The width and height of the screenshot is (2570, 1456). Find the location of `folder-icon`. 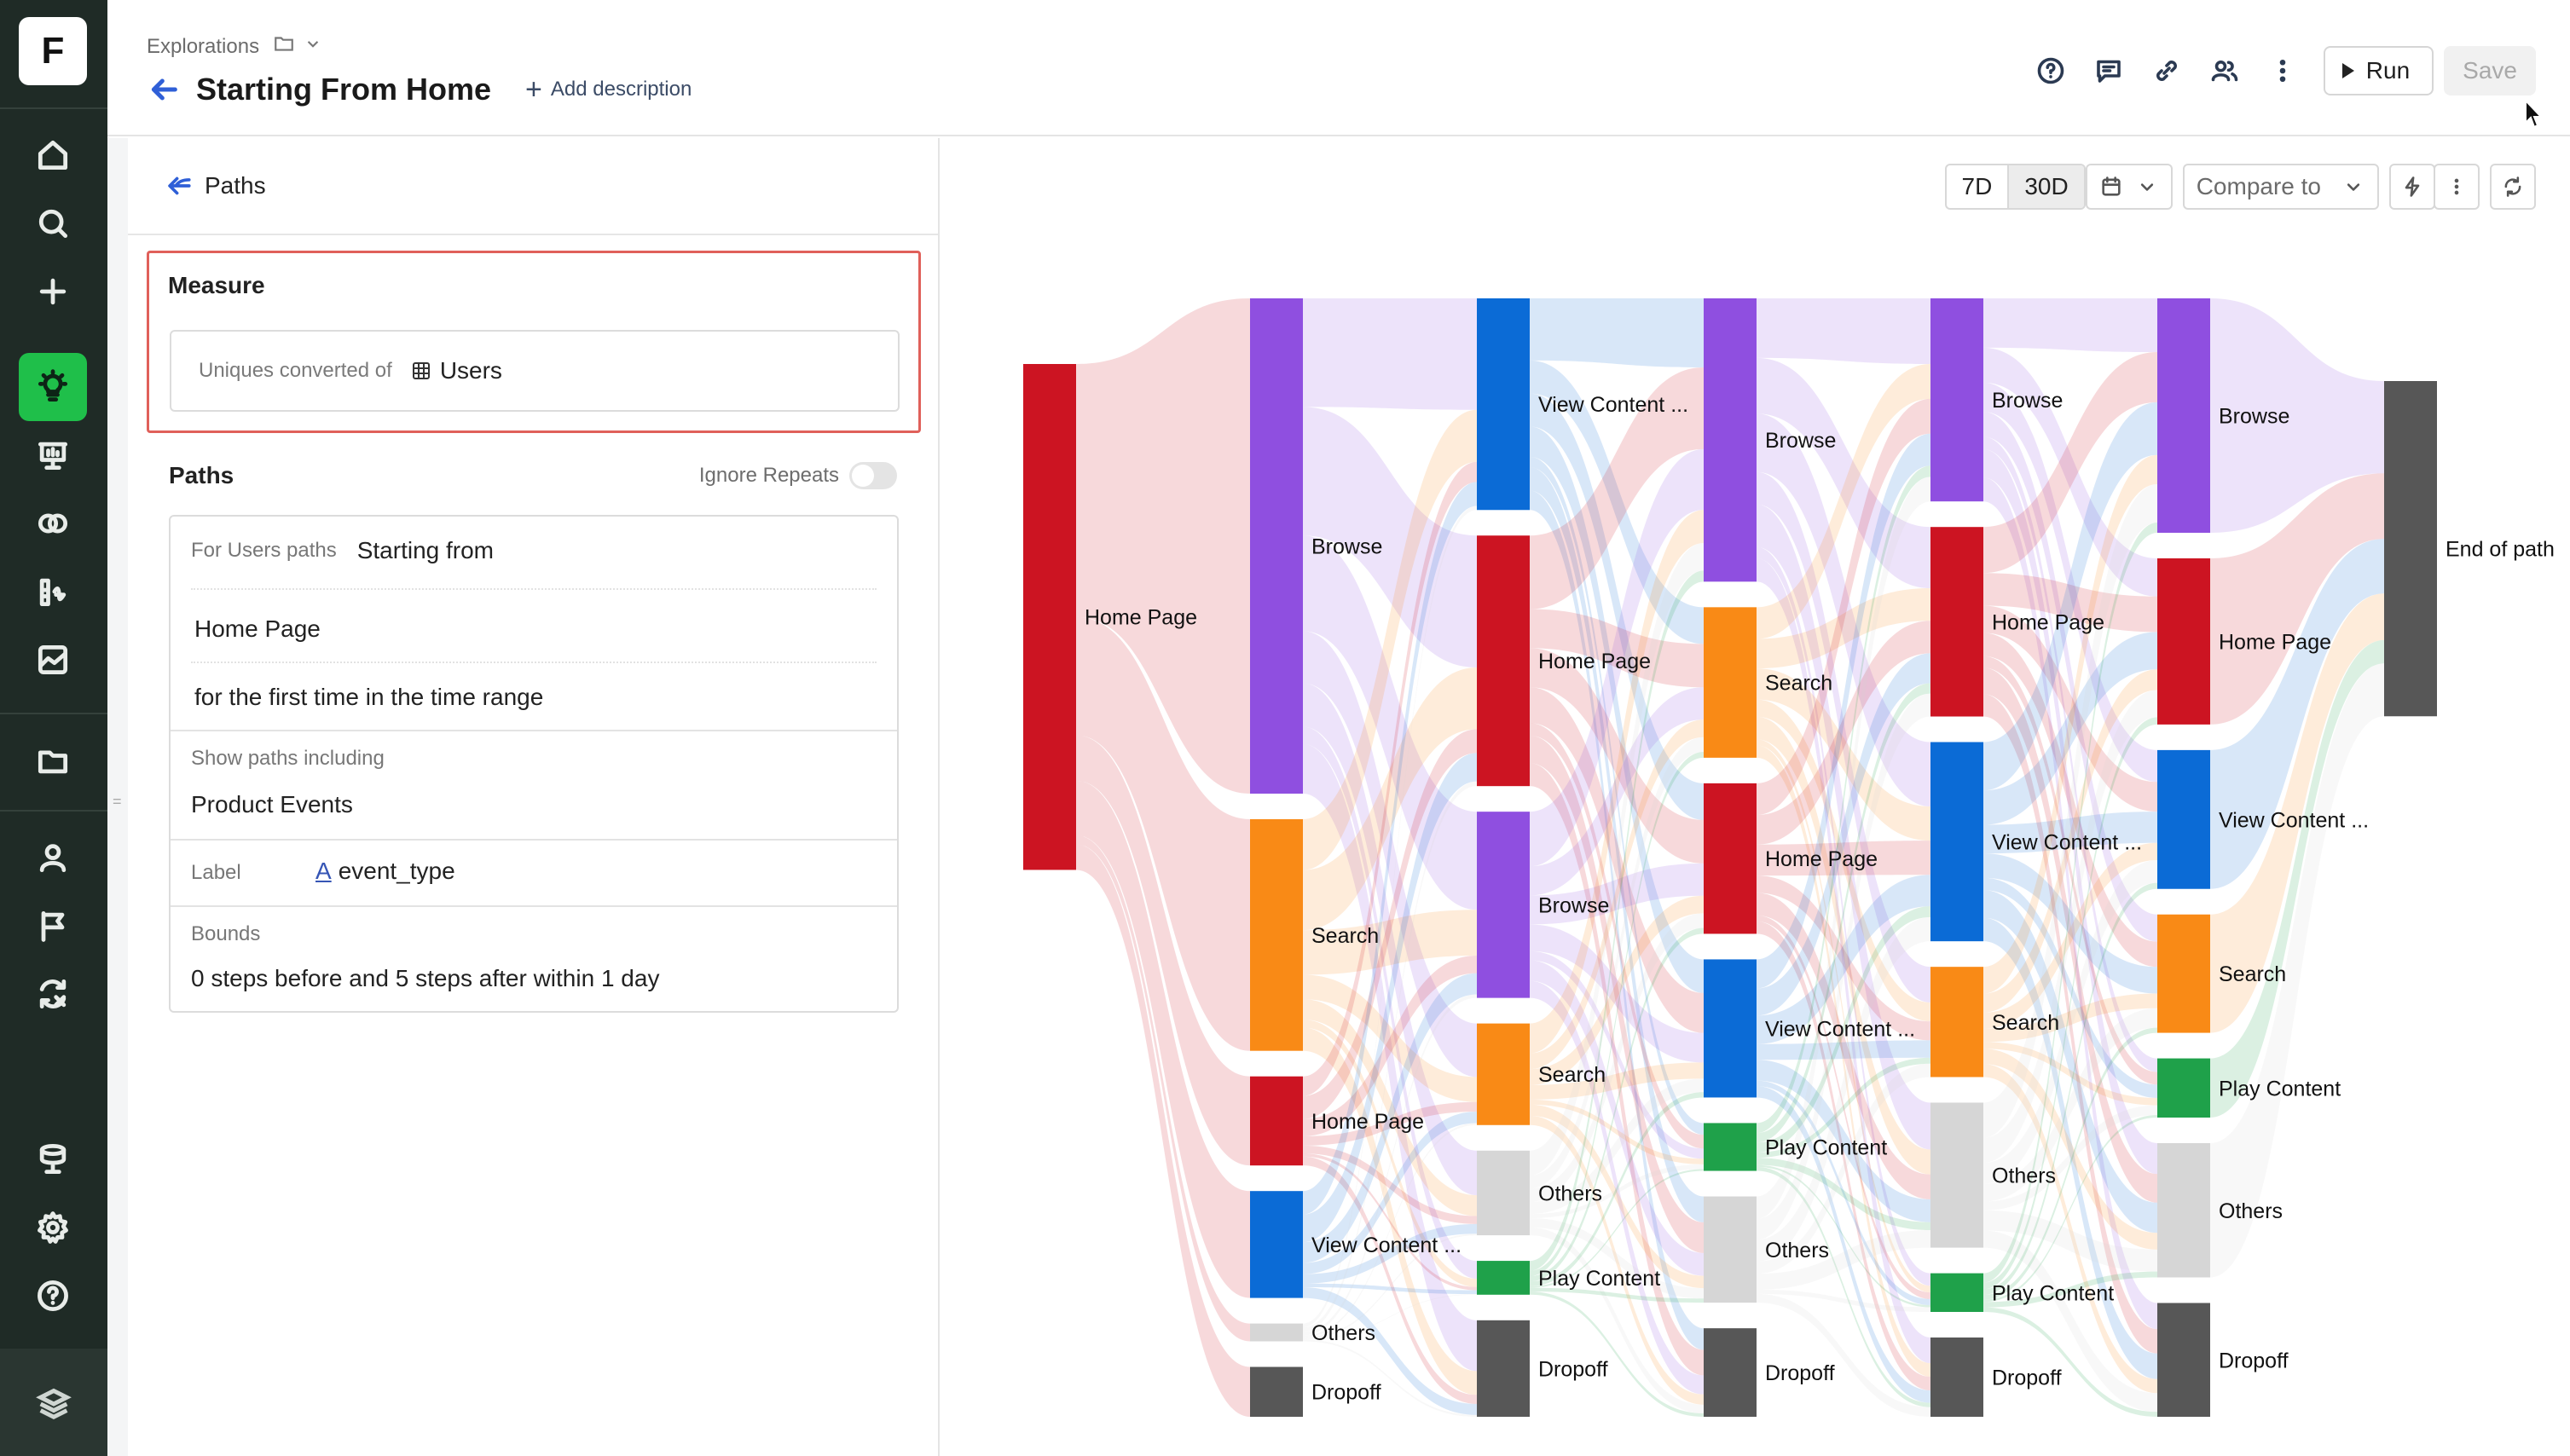

folder-icon is located at coordinates (53, 760).